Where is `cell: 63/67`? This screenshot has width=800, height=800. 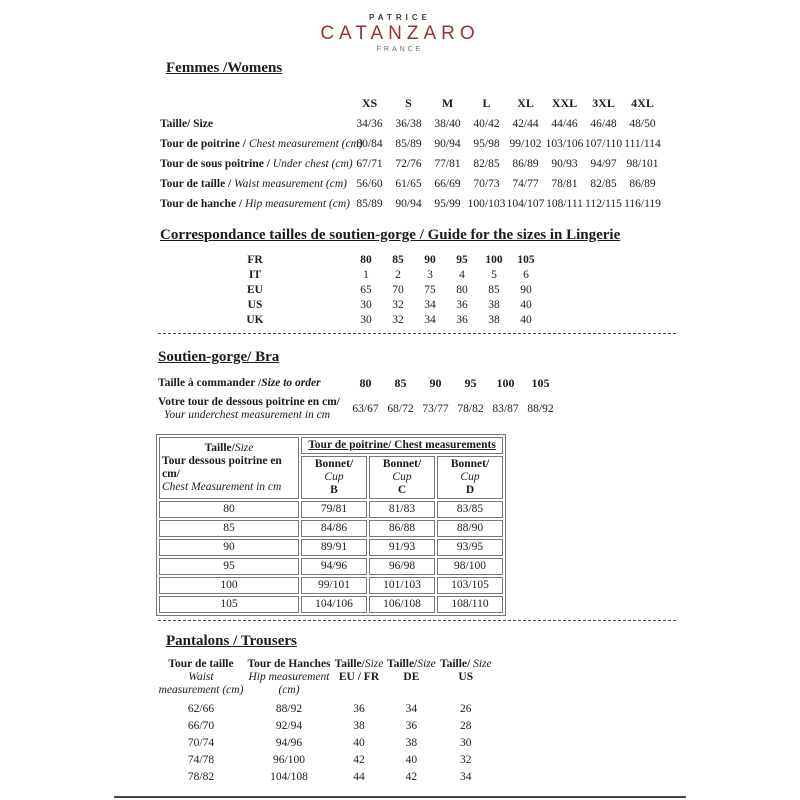 cell: 63/67 is located at coordinates (365, 409).